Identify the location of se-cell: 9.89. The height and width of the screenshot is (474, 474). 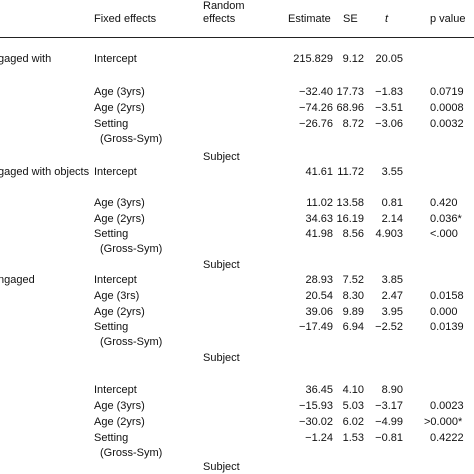
(353, 312).